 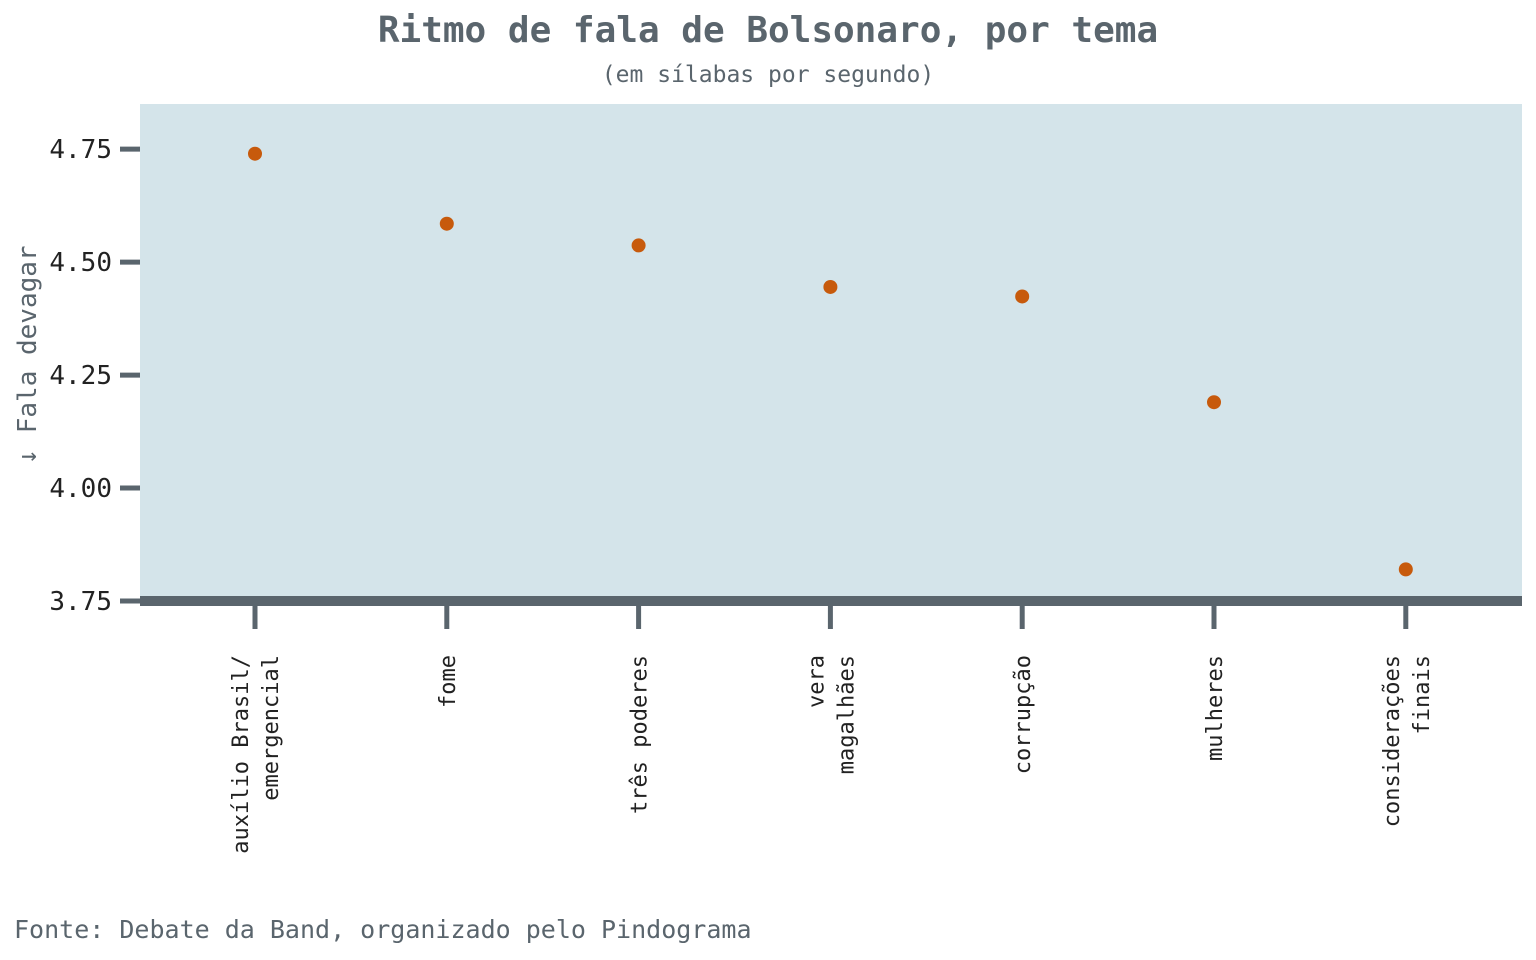 I want to click on y-tick-label: 4.50, so click(x=80, y=263).